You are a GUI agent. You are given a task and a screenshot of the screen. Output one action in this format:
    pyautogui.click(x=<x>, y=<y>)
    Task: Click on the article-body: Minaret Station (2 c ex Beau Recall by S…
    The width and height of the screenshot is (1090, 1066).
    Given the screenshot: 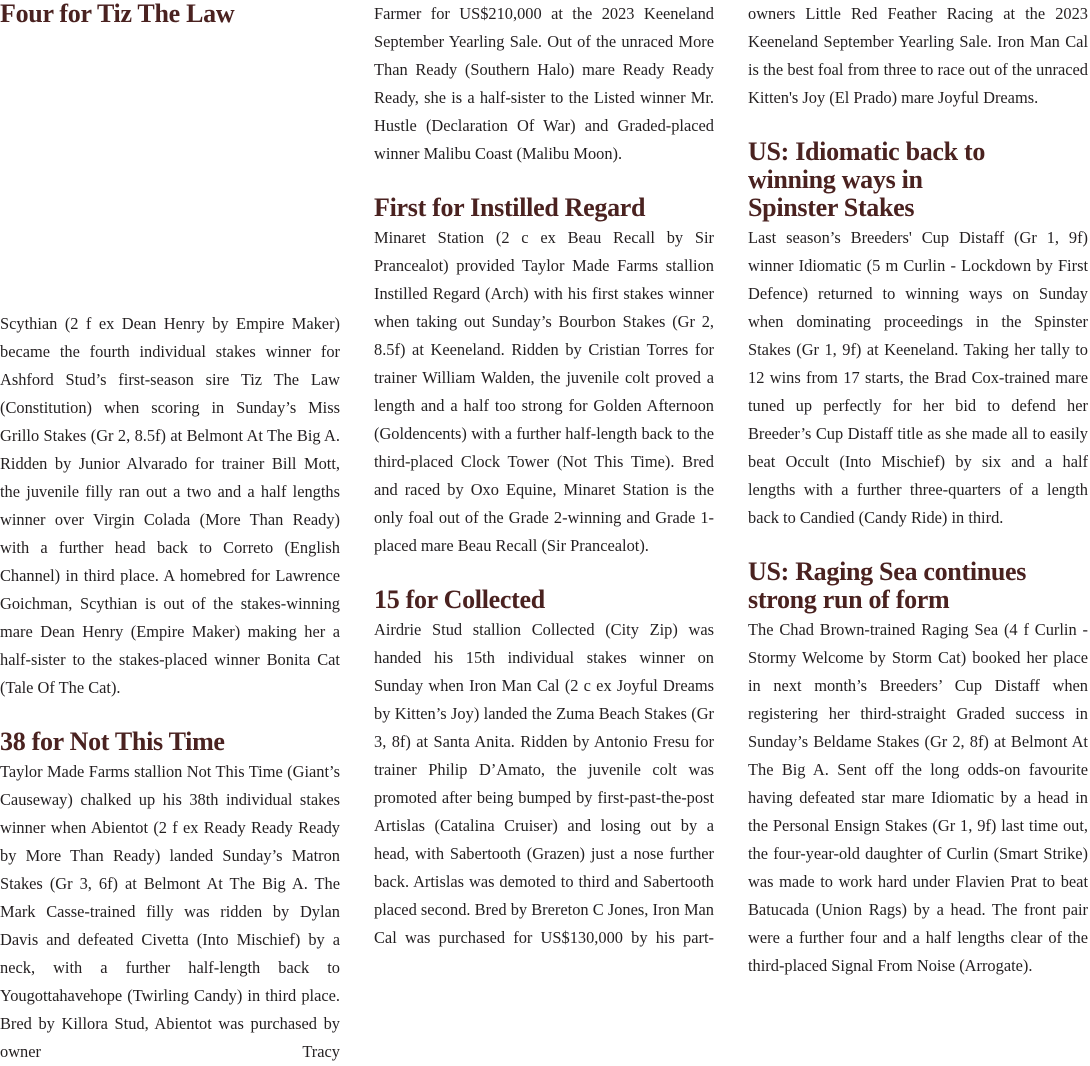 What is the action you would take?
    pyautogui.click(x=544, y=391)
    